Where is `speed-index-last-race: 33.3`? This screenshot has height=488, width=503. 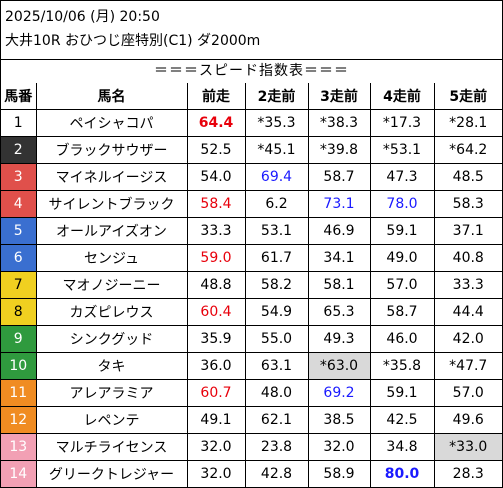
speed-index-last-race: 33.3 is located at coordinates (216, 231).